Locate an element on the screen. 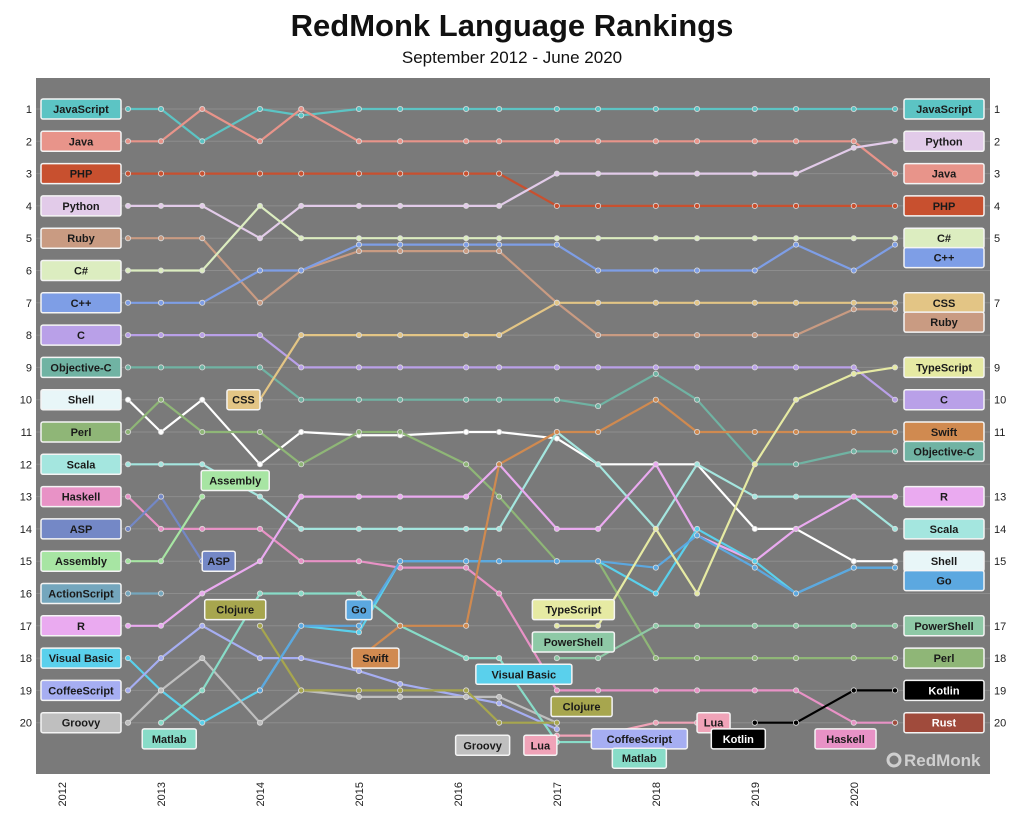 This screenshot has width=1024, height=817. y-tick-label: 2 is located at coordinates (29, 142).